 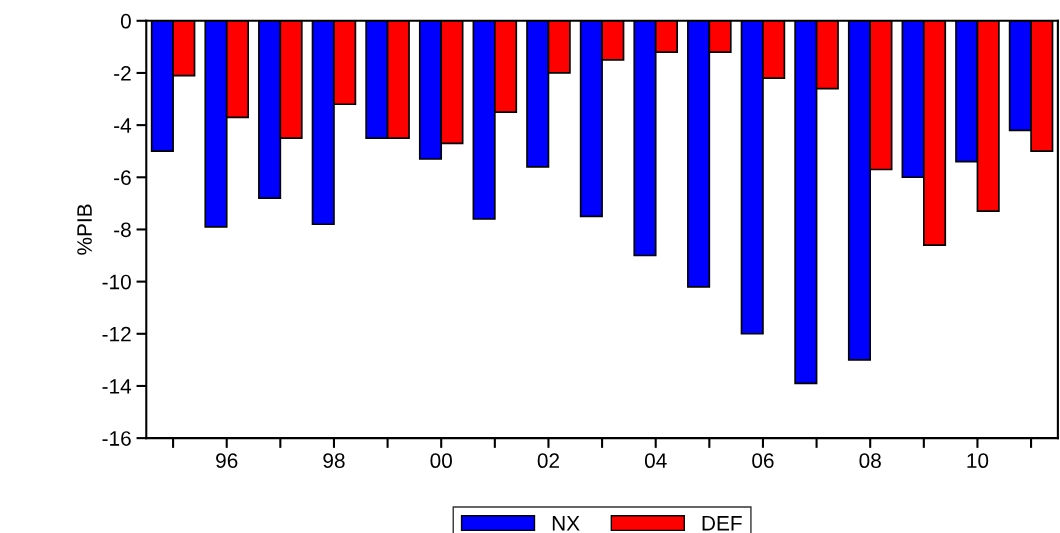 What do you see at coordinates (123, 125) in the screenshot?
I see `y-tick-label: -4` at bounding box center [123, 125].